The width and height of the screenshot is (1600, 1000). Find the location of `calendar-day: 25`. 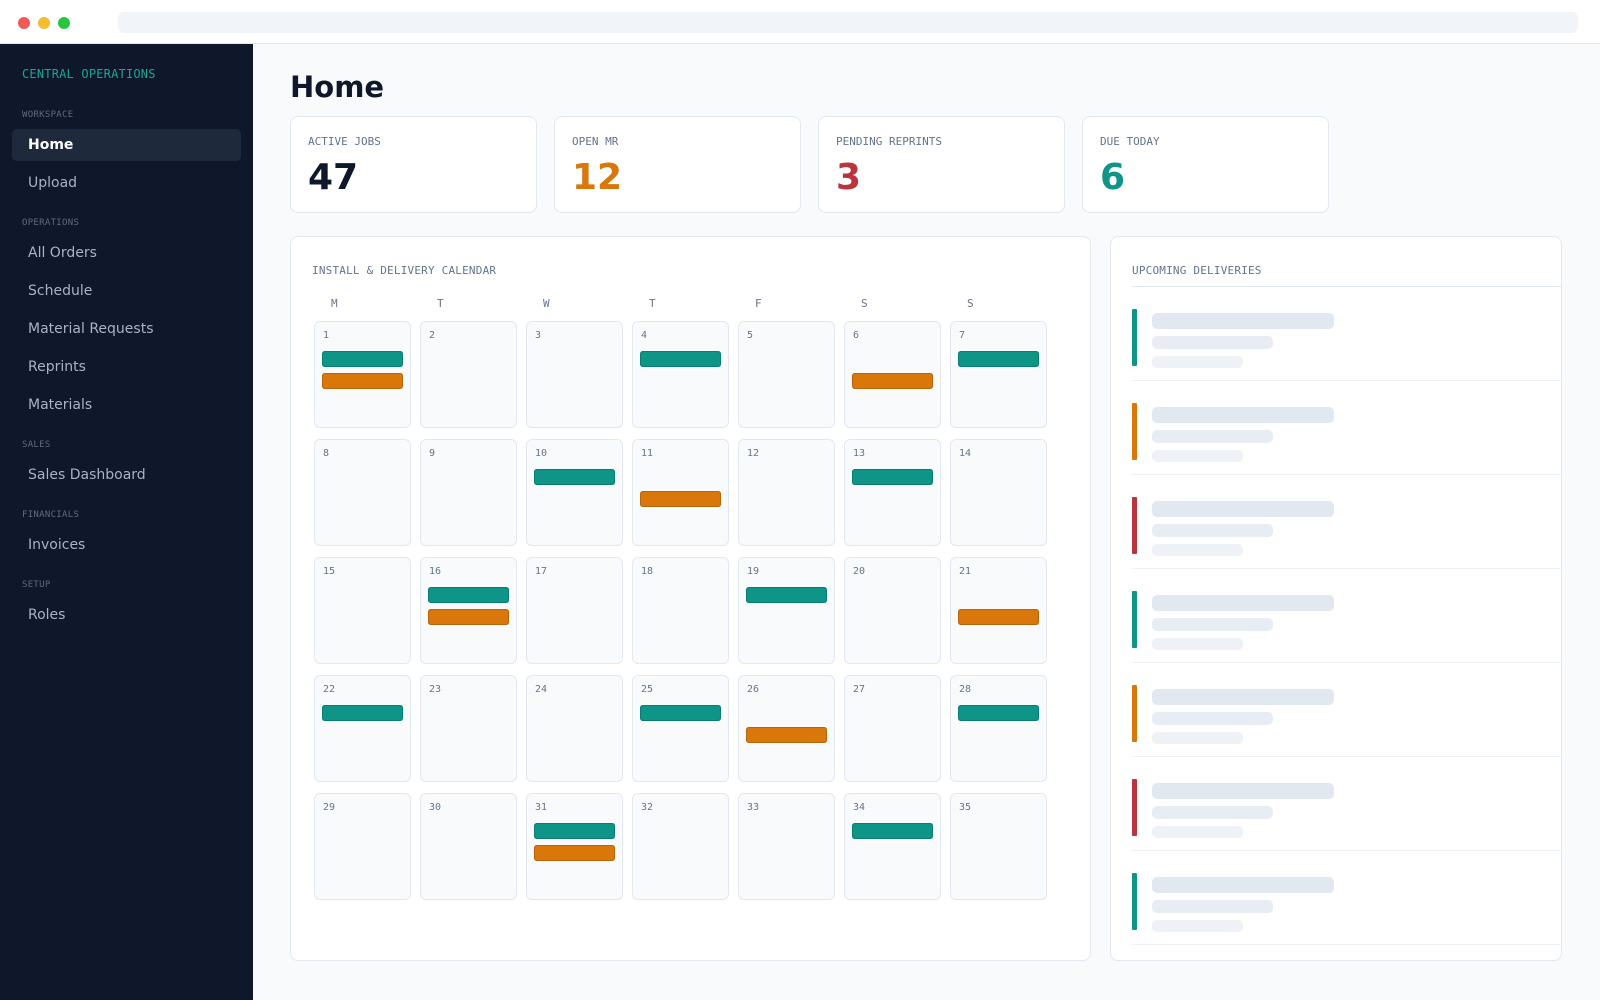

calendar-day: 25 is located at coordinates (680, 728).